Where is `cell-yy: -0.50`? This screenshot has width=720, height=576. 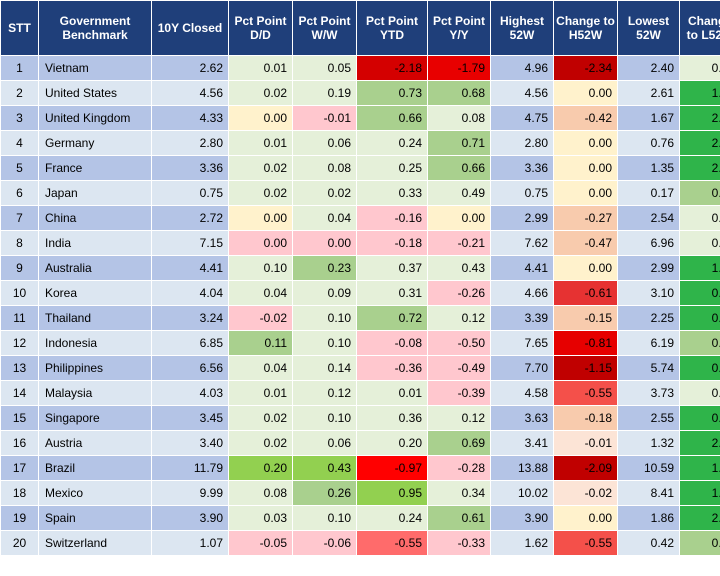
cell-yy: -0.50 is located at coordinates (459, 343).